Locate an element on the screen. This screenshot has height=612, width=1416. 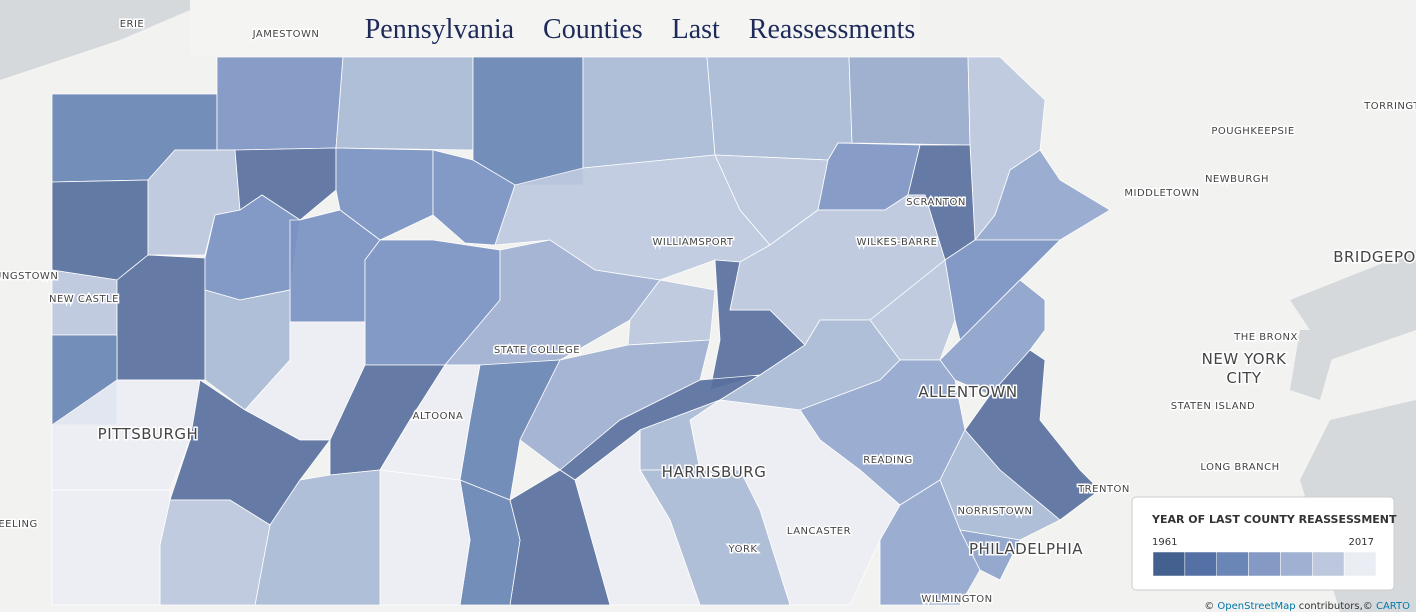
place-label: TRENTON is located at coordinates (1103, 489).